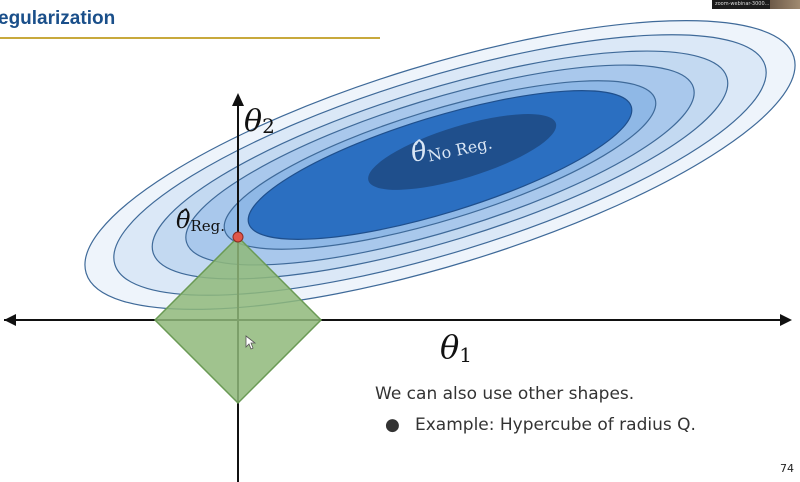  Describe the element at coordinates (190, 38) in the screenshot. I see `title-underline` at that location.